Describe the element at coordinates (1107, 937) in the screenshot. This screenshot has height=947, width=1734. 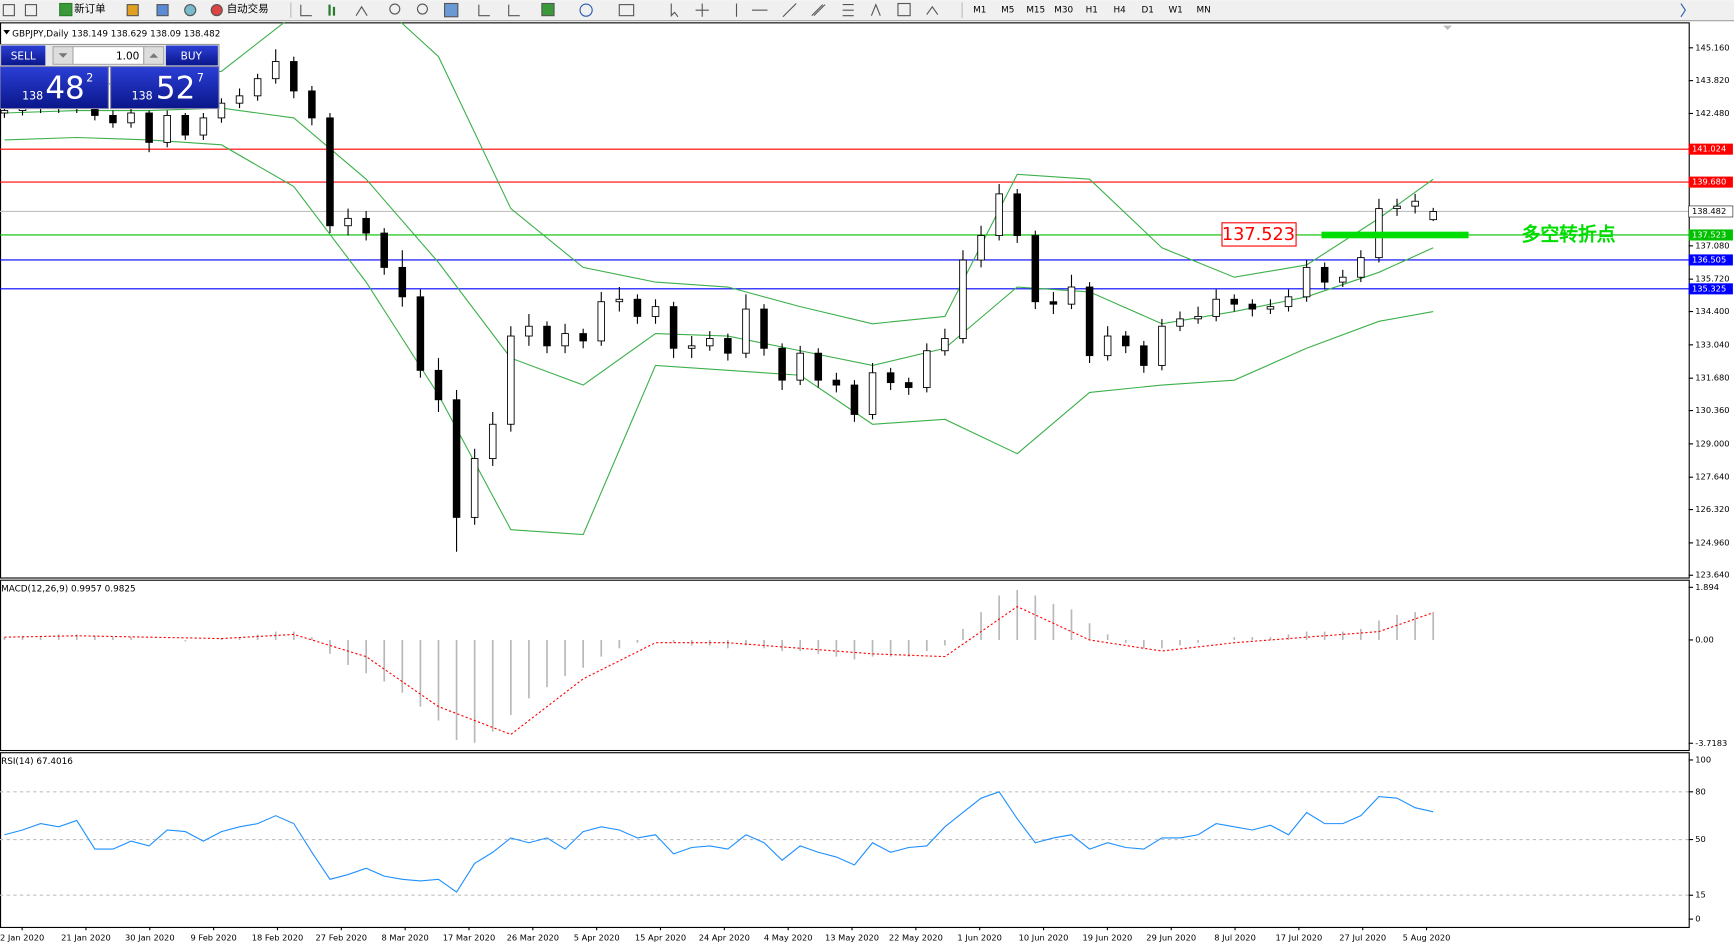
I see `date-label: 19 Jun 2020` at that location.